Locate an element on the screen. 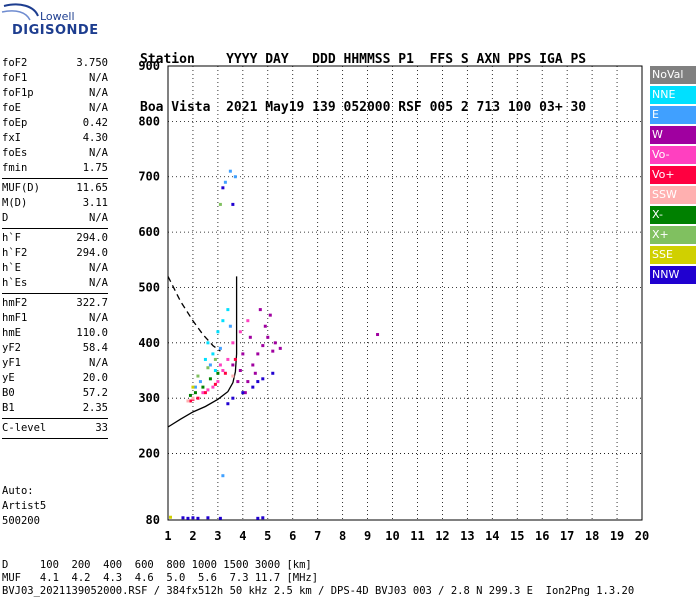 The width and height of the screenshot is (700, 600). param-value: 3.11 is located at coordinates (95, 203).